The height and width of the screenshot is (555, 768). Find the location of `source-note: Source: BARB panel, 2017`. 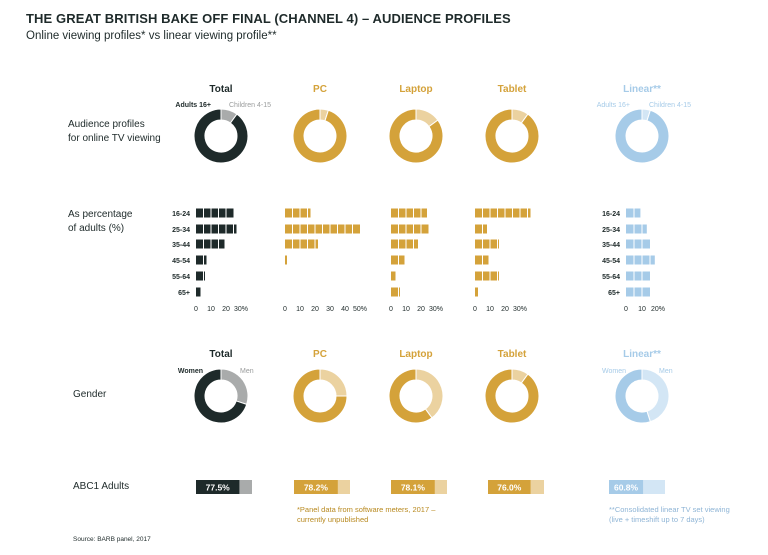

source-note: Source: BARB panel, 2017 is located at coordinates (112, 539).